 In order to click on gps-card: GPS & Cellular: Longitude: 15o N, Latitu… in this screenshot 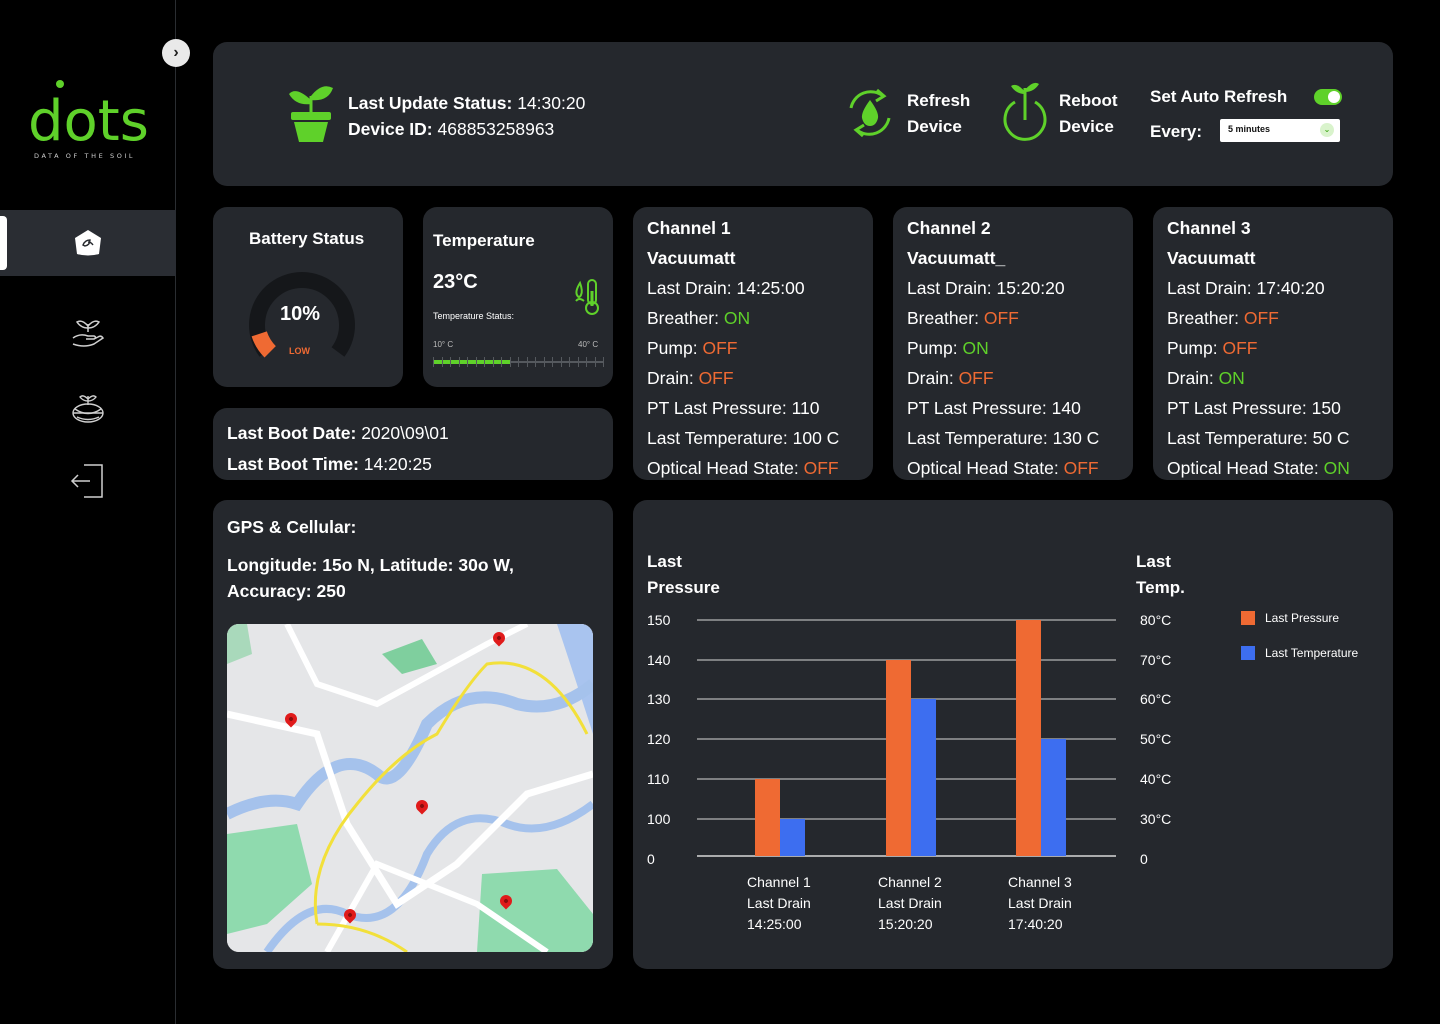, I will do `click(413, 734)`.